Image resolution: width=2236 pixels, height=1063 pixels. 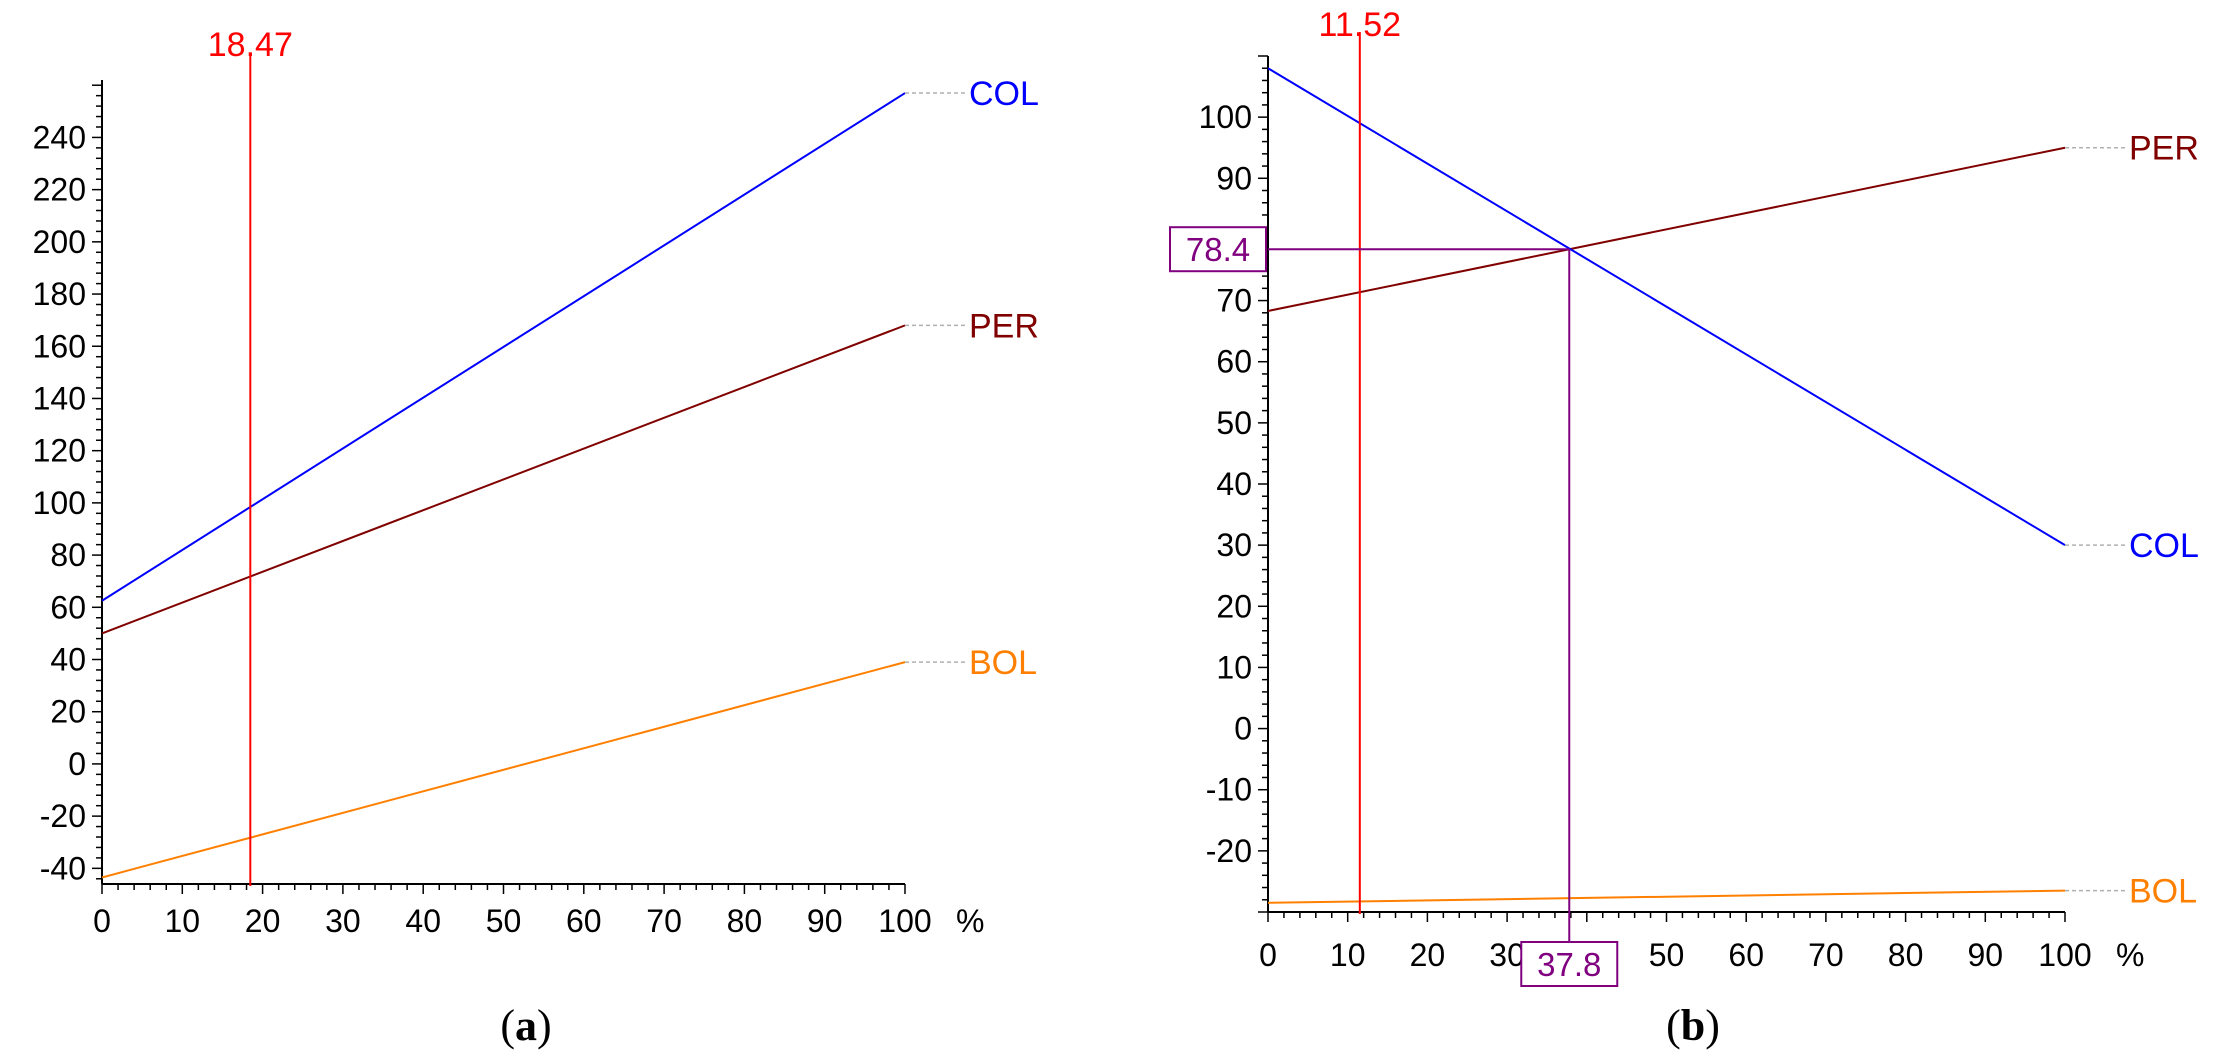 I want to click on y-tick-label: 30, so click(x=1234, y=545).